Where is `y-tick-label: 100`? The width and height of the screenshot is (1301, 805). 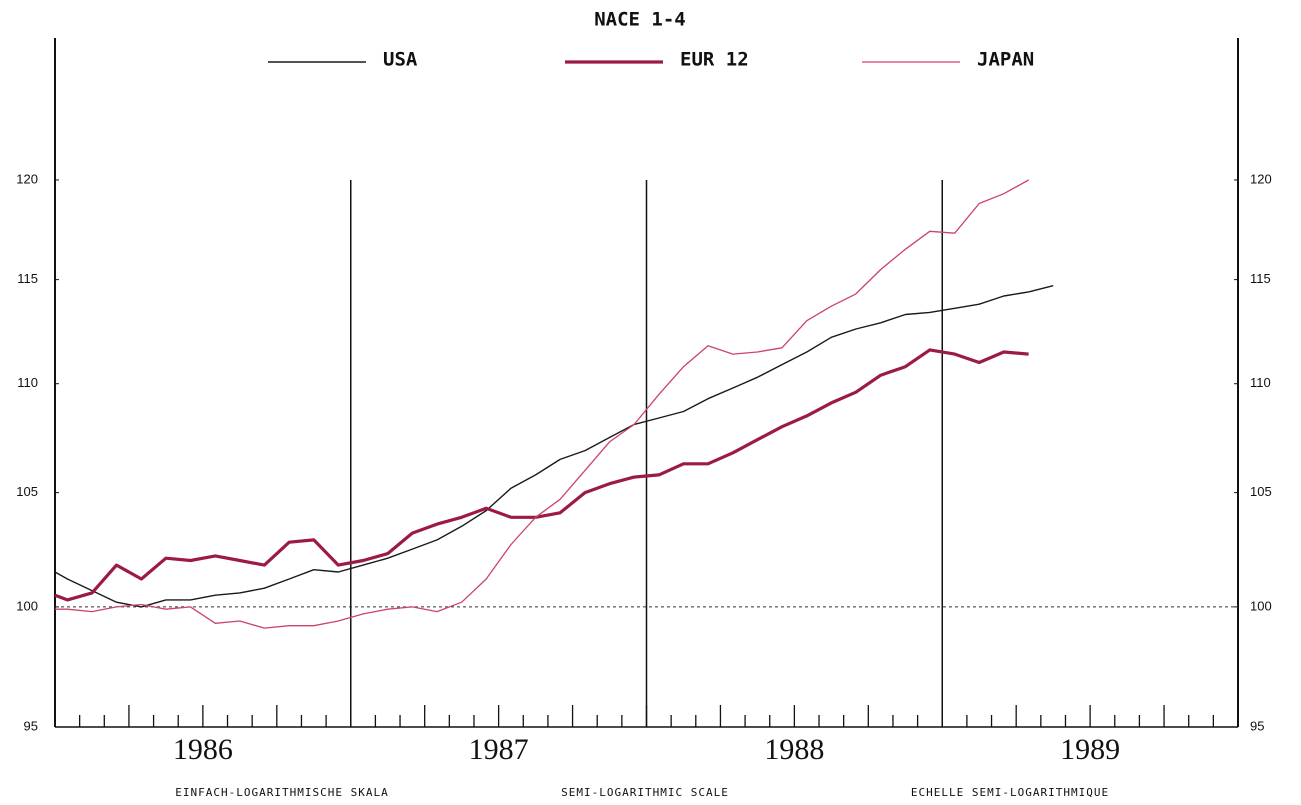 y-tick-label: 100 is located at coordinates (27, 605).